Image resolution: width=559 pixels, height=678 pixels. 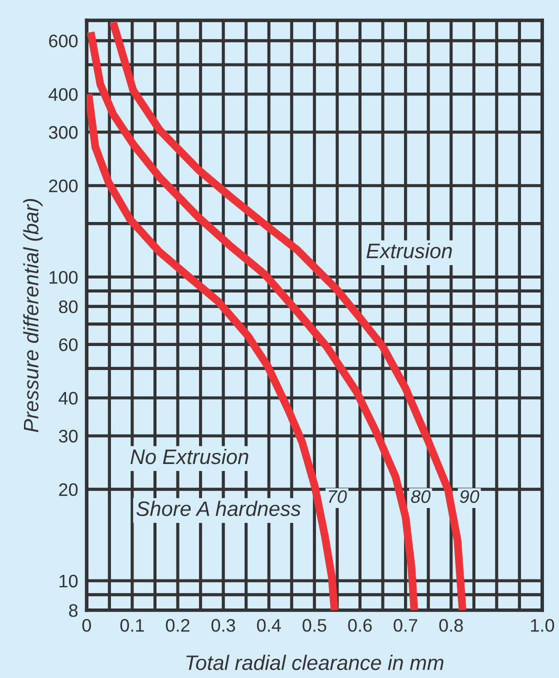 I want to click on series-label: 70, so click(x=337, y=496).